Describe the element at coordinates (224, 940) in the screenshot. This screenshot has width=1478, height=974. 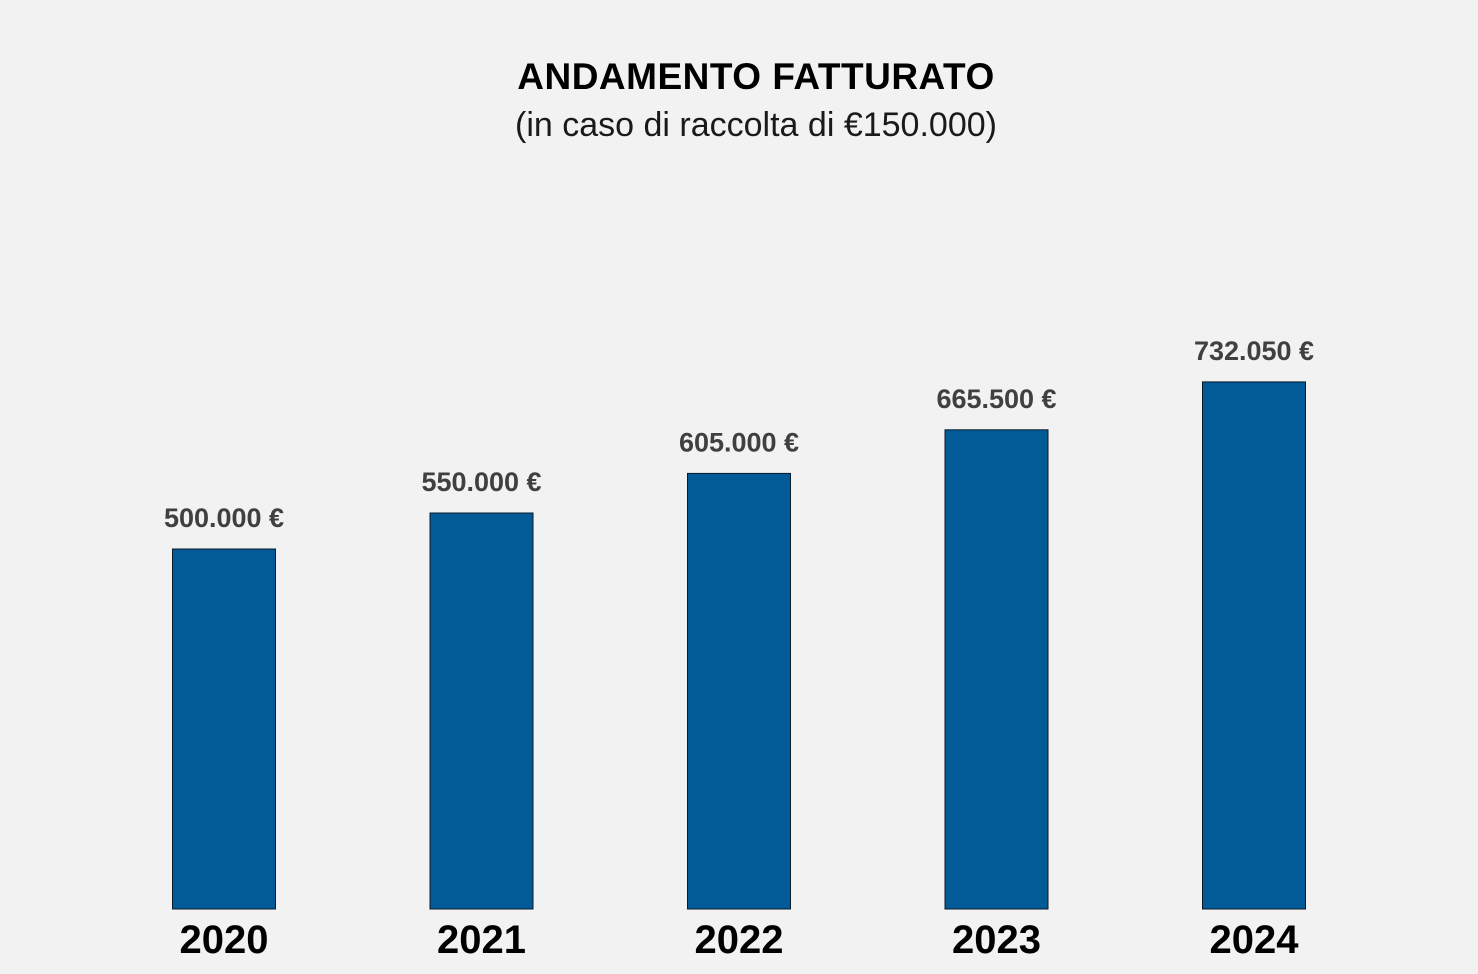
I see `category-label-2020: 2020` at that location.